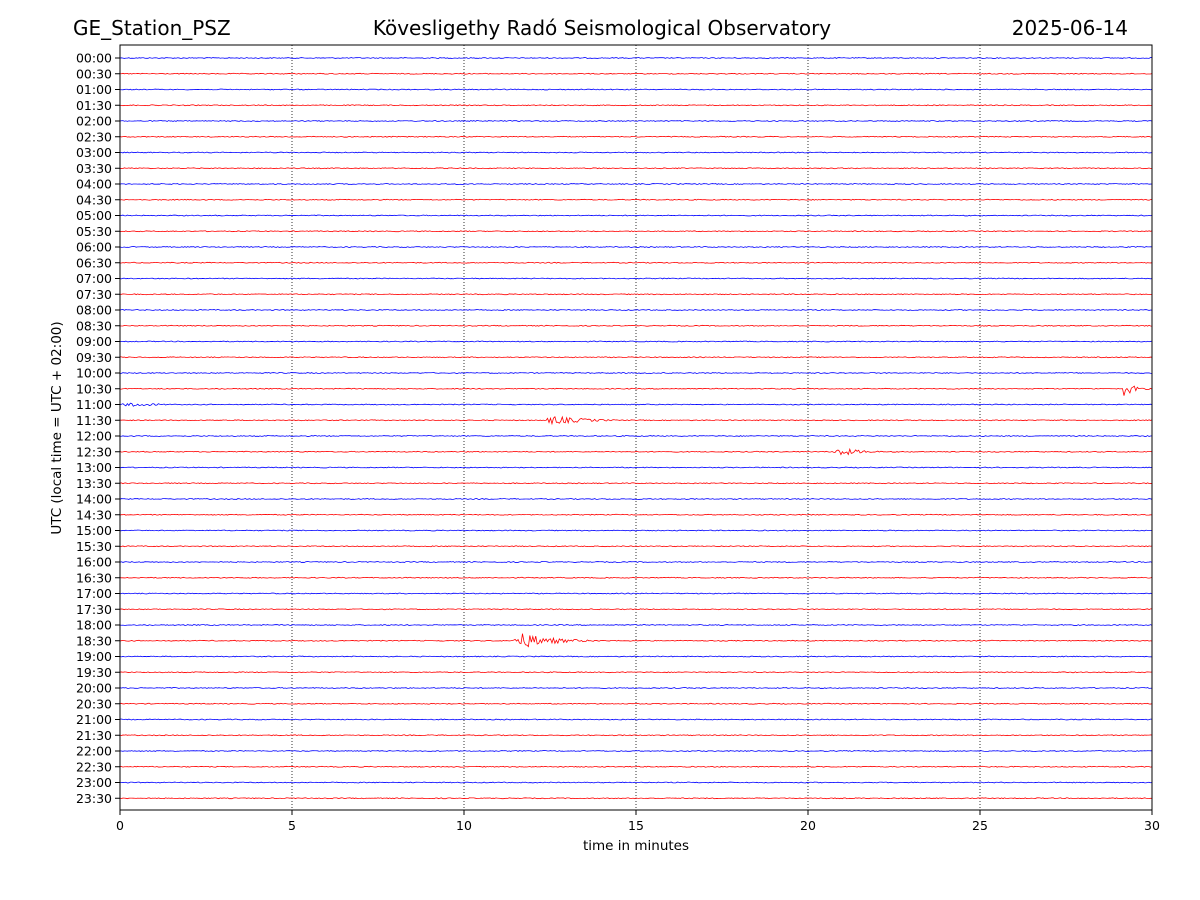  Describe the element at coordinates (57, 427) in the screenshot. I see `y-axis-label: UTC (local time = UTC + 02:00)` at that location.